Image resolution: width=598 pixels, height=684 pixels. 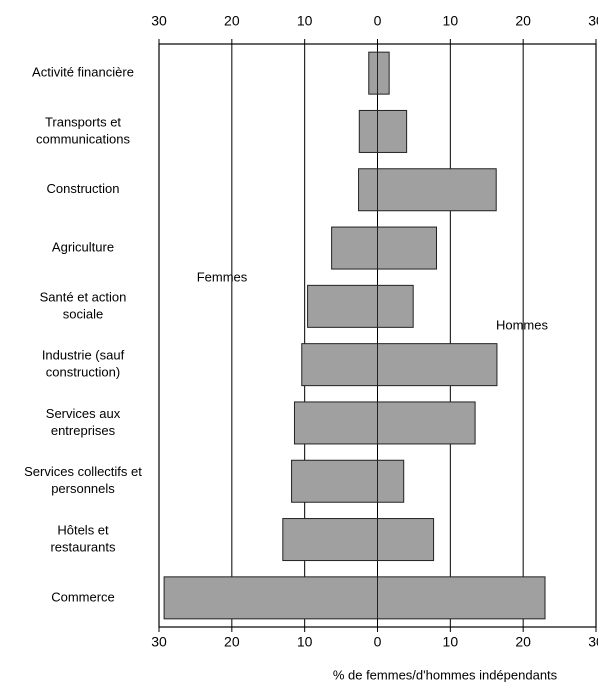 What do you see at coordinates (83, 296) in the screenshot?
I see `category-label: Santé et action` at bounding box center [83, 296].